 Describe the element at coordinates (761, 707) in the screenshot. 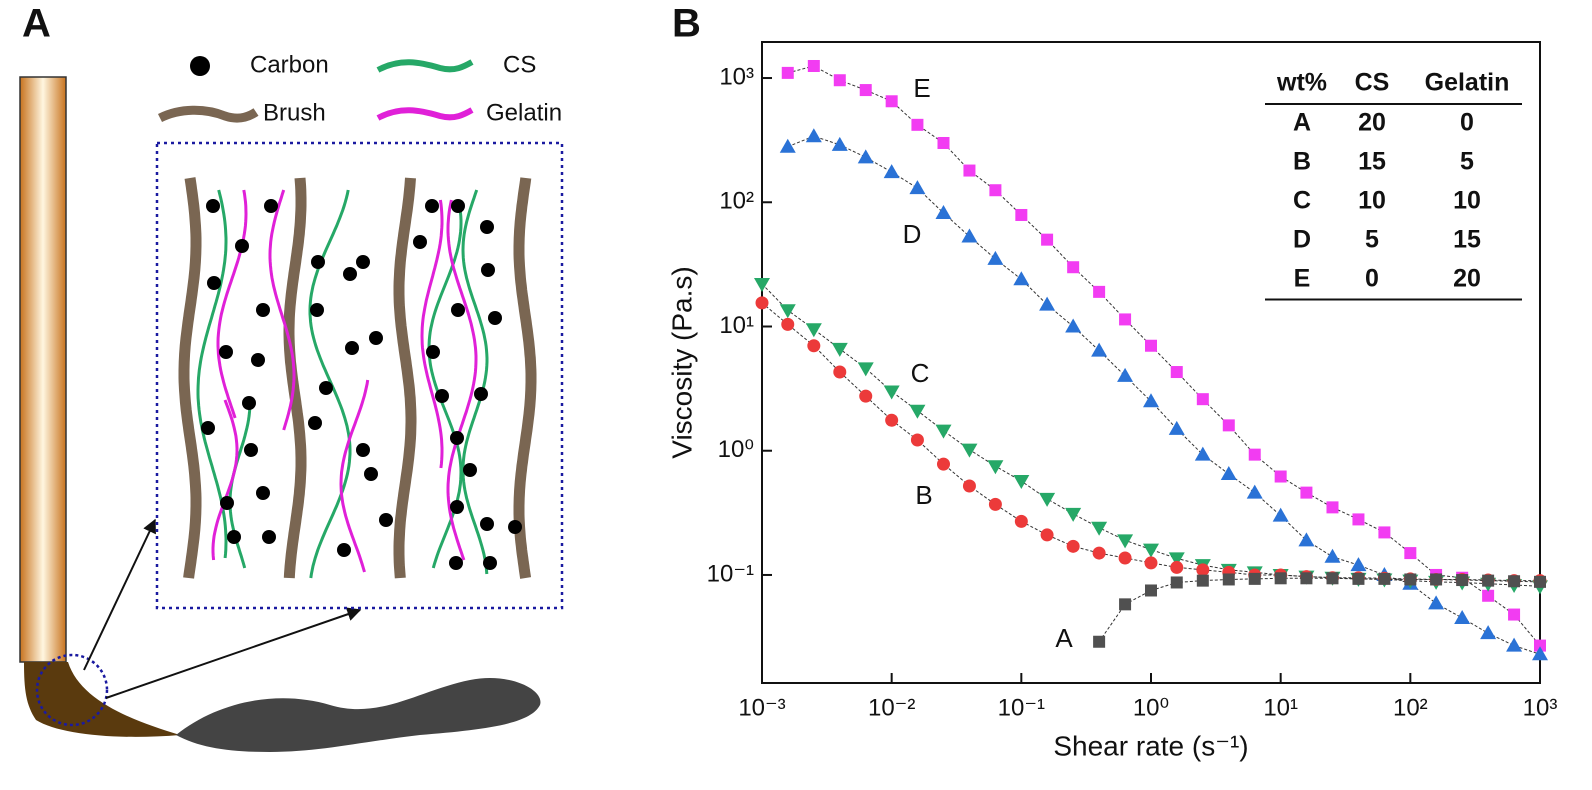

I see `x-tick-label: 10⁻³` at that location.